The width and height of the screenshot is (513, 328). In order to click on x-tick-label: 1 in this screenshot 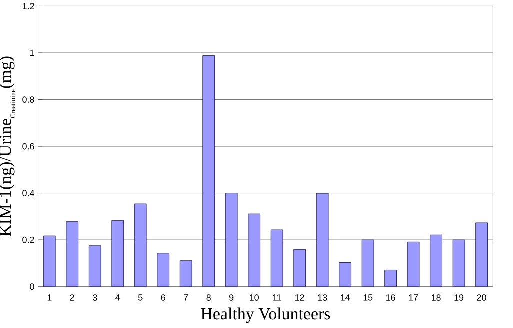, I will do `click(50, 297)`.